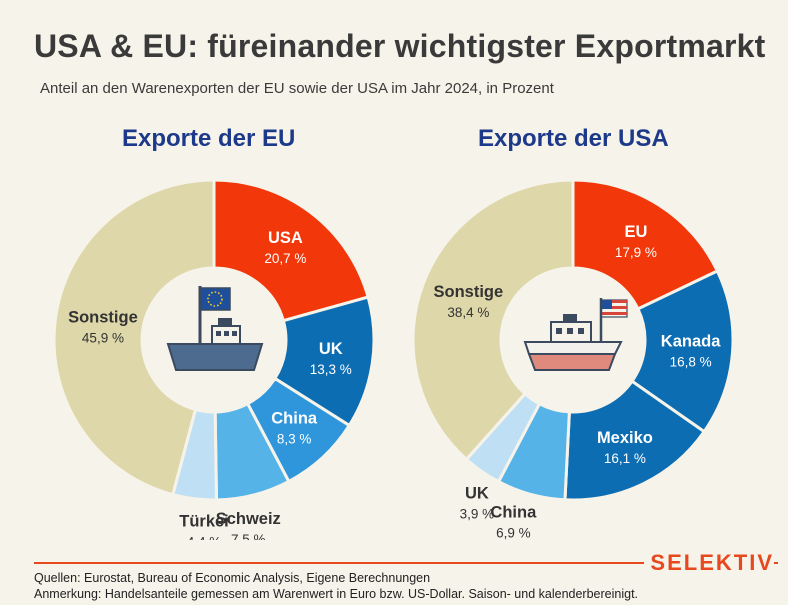 This screenshot has width=788, height=605. I want to click on chart-title-us-exports: Exporte der USA, so click(573, 138).